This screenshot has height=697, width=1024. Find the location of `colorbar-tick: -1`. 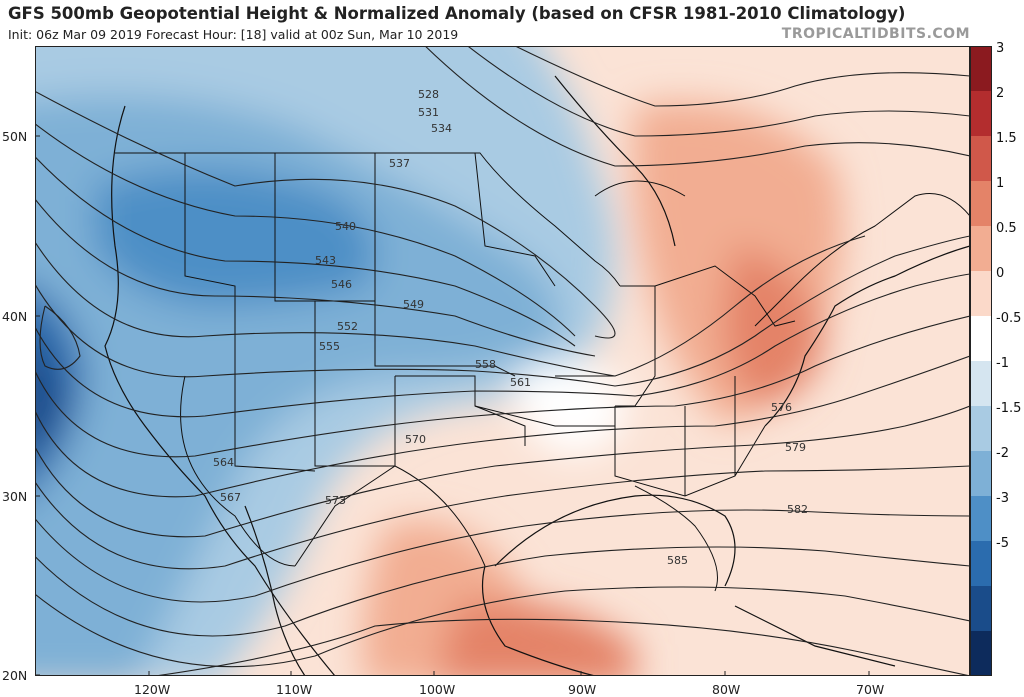

colorbar-tick: -1 is located at coordinates (1002, 363).